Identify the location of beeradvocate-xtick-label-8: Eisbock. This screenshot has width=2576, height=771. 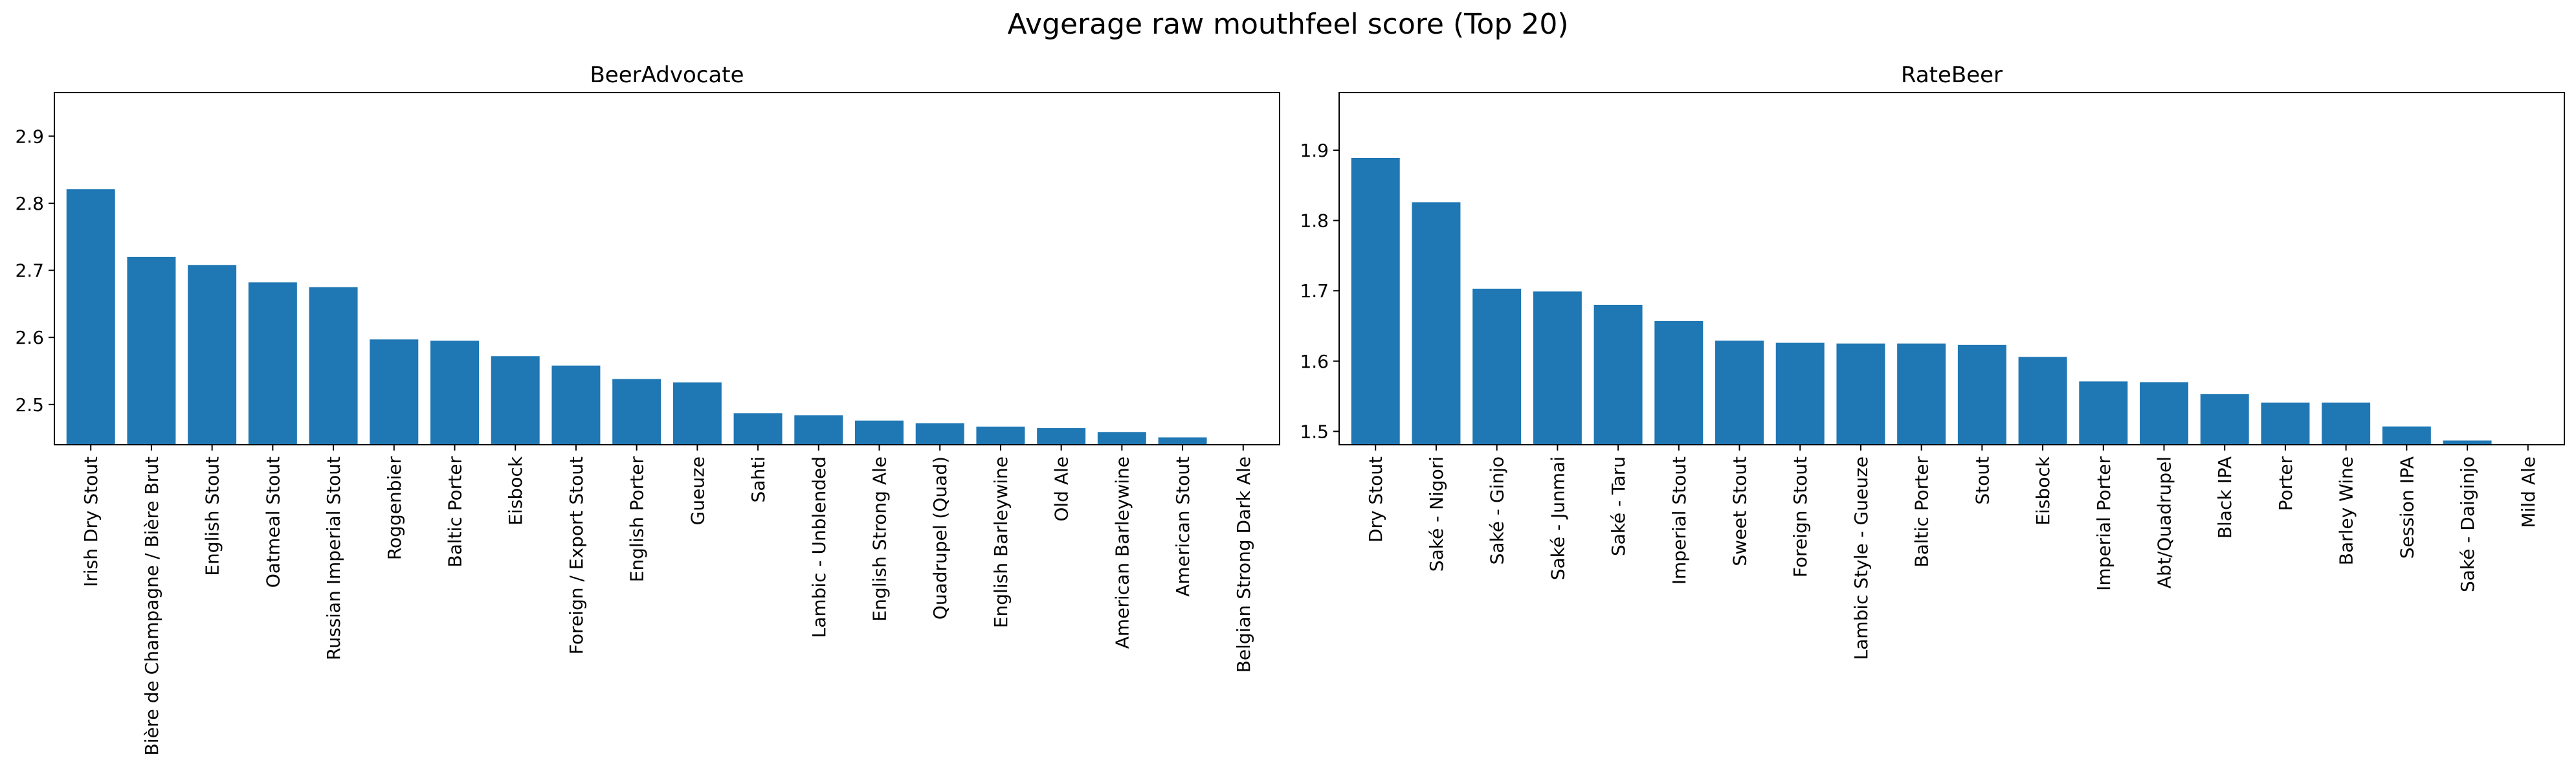
(515, 490).